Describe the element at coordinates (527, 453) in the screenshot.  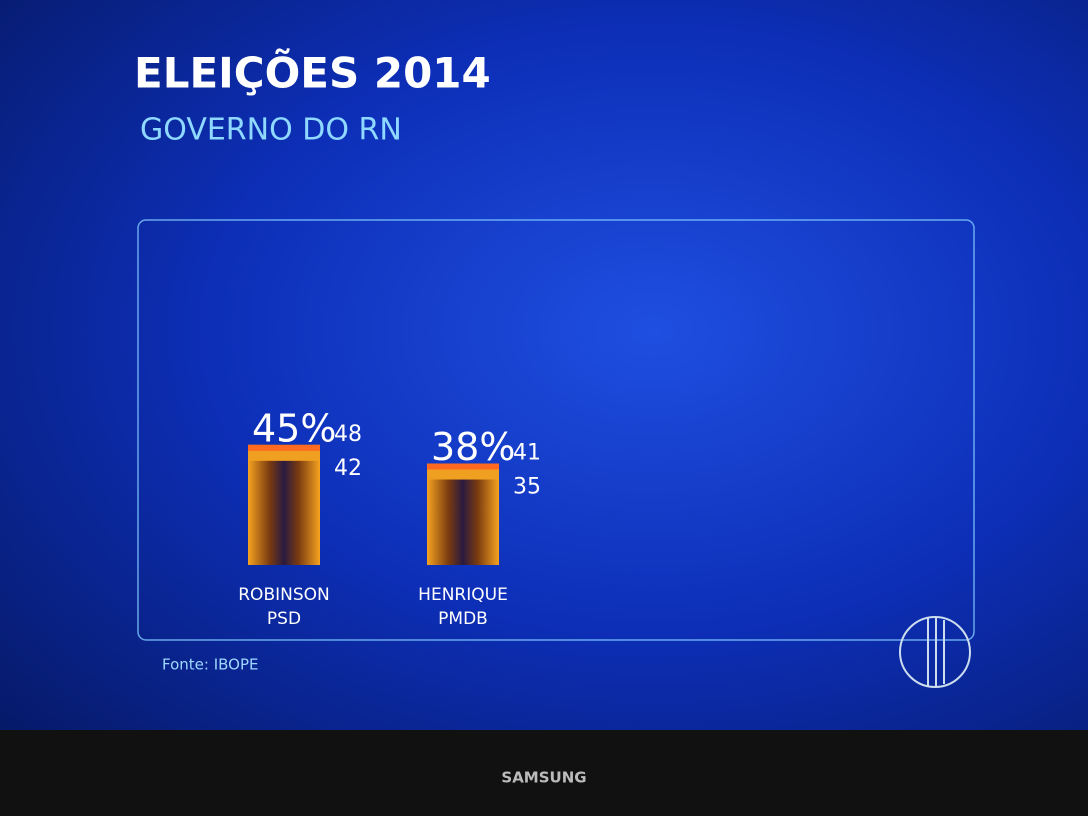
I see `upper-bound: 41` at that location.